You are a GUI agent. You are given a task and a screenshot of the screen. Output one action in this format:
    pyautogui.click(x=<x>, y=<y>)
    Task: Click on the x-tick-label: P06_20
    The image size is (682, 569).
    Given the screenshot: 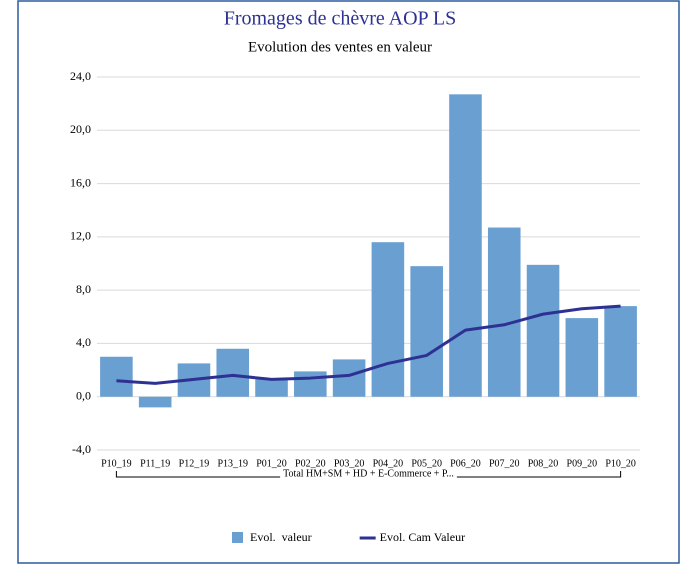 What is the action you would take?
    pyautogui.click(x=465, y=463)
    